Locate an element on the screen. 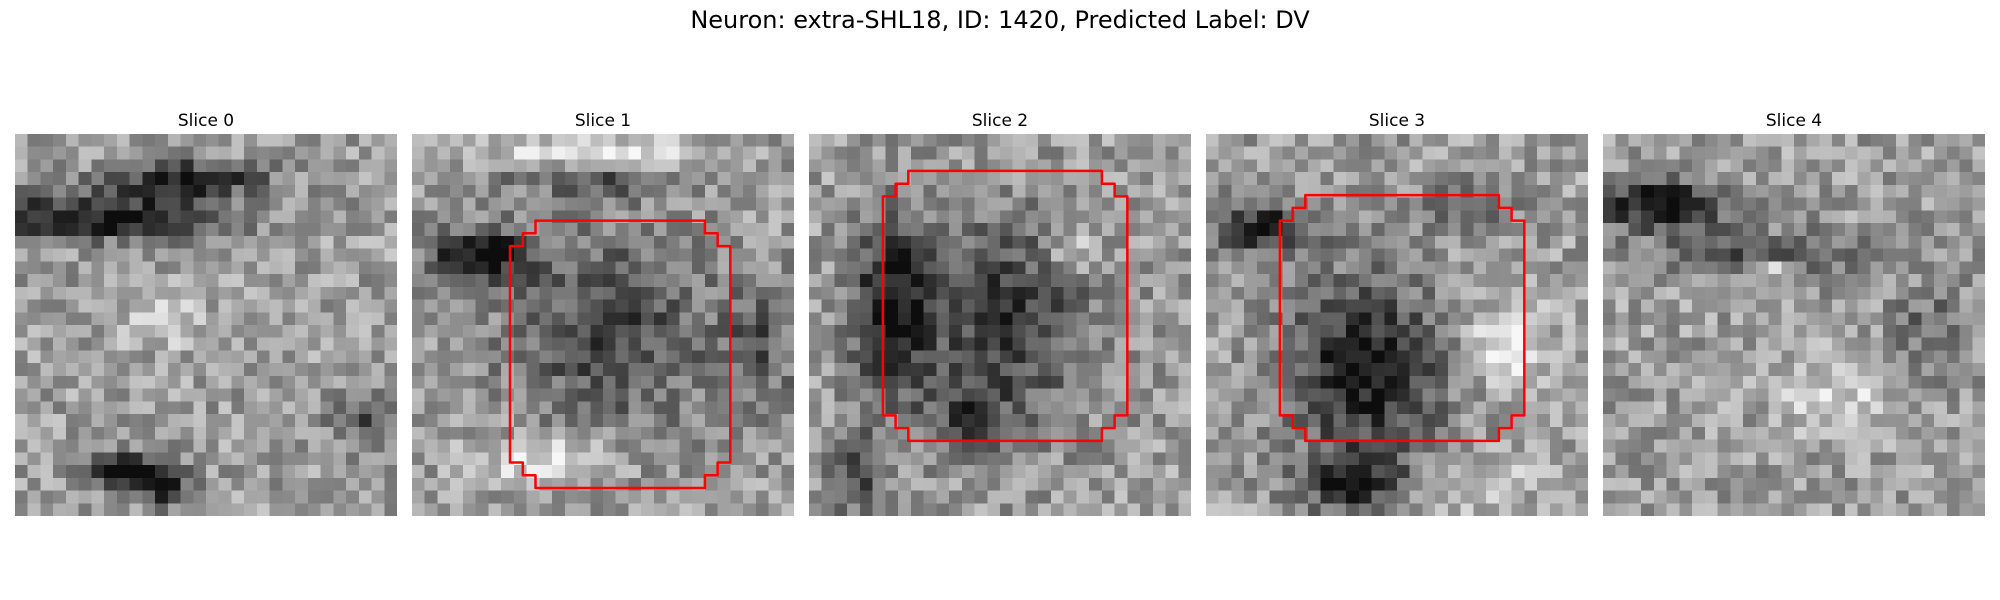 The height and width of the screenshot is (600, 2000). slice-panel-0: Slice 0 is located at coordinates (206, 312).